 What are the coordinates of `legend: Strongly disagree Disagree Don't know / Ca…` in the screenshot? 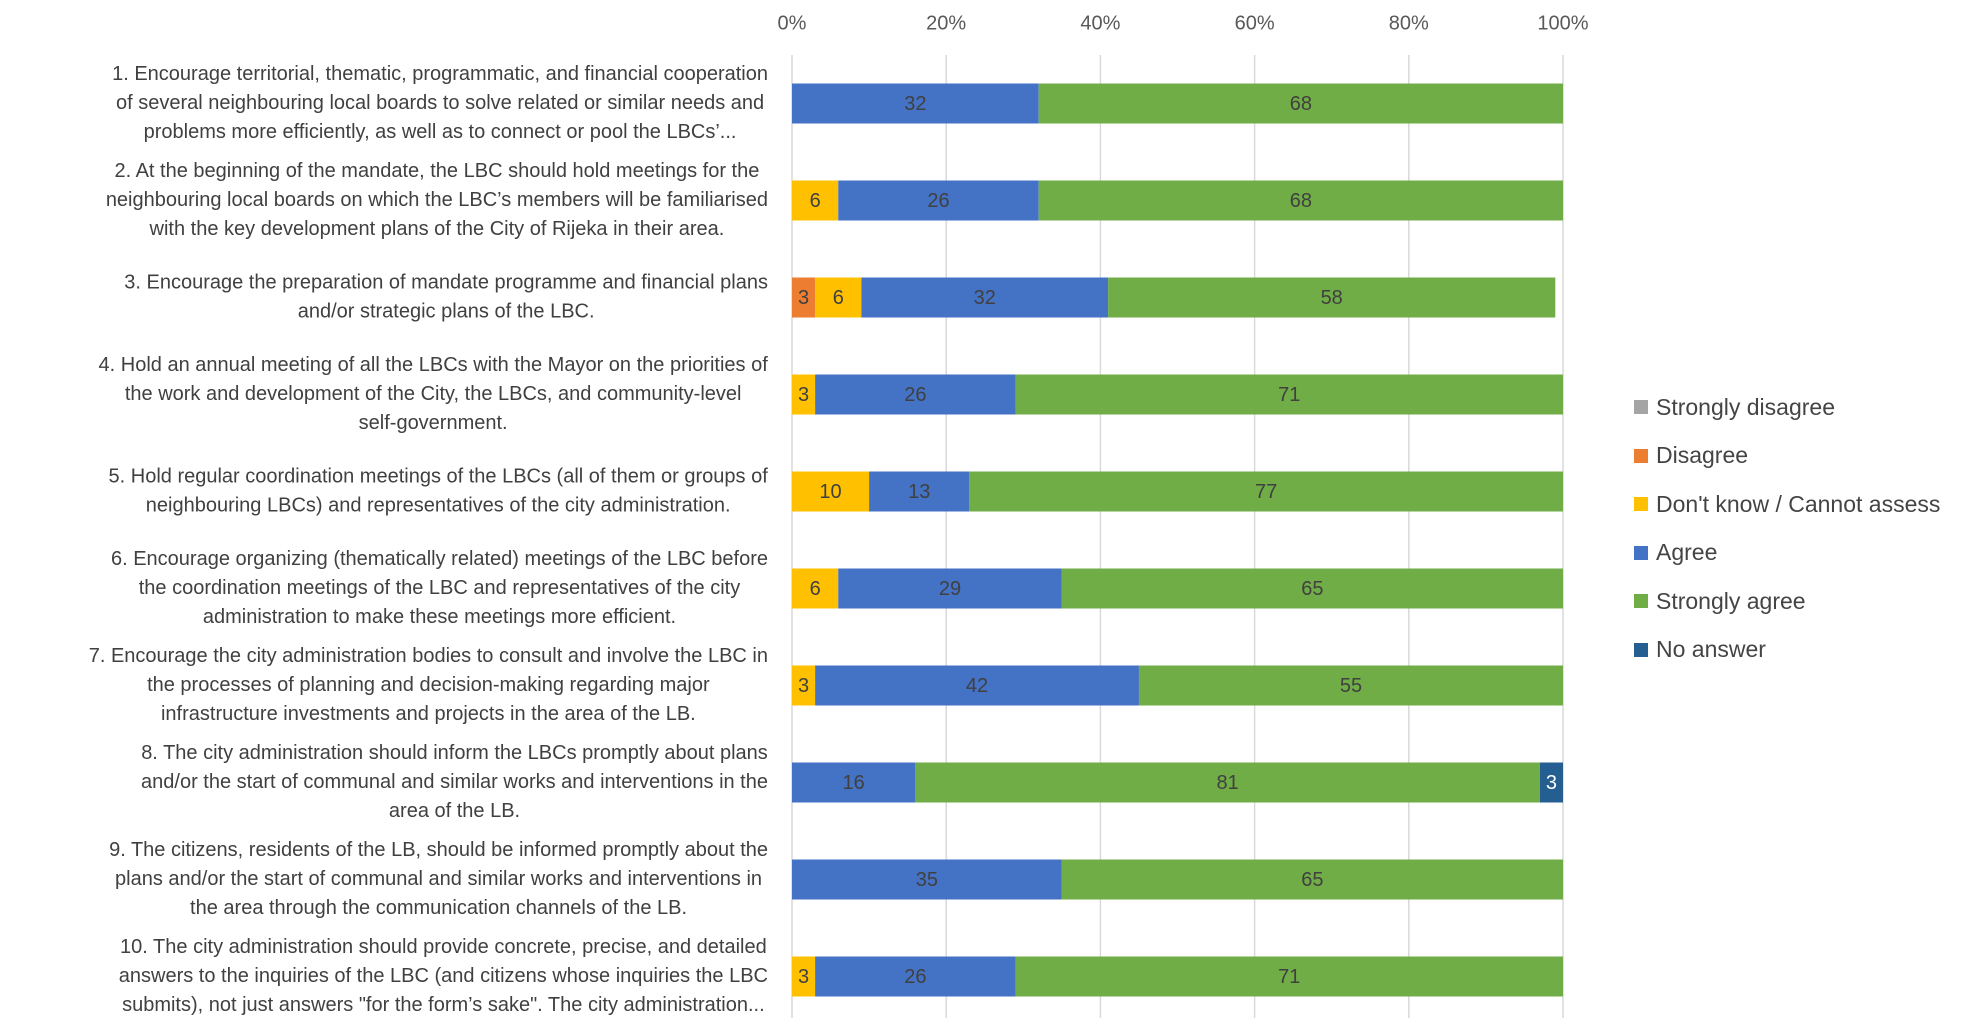 It's located at (1787, 528).